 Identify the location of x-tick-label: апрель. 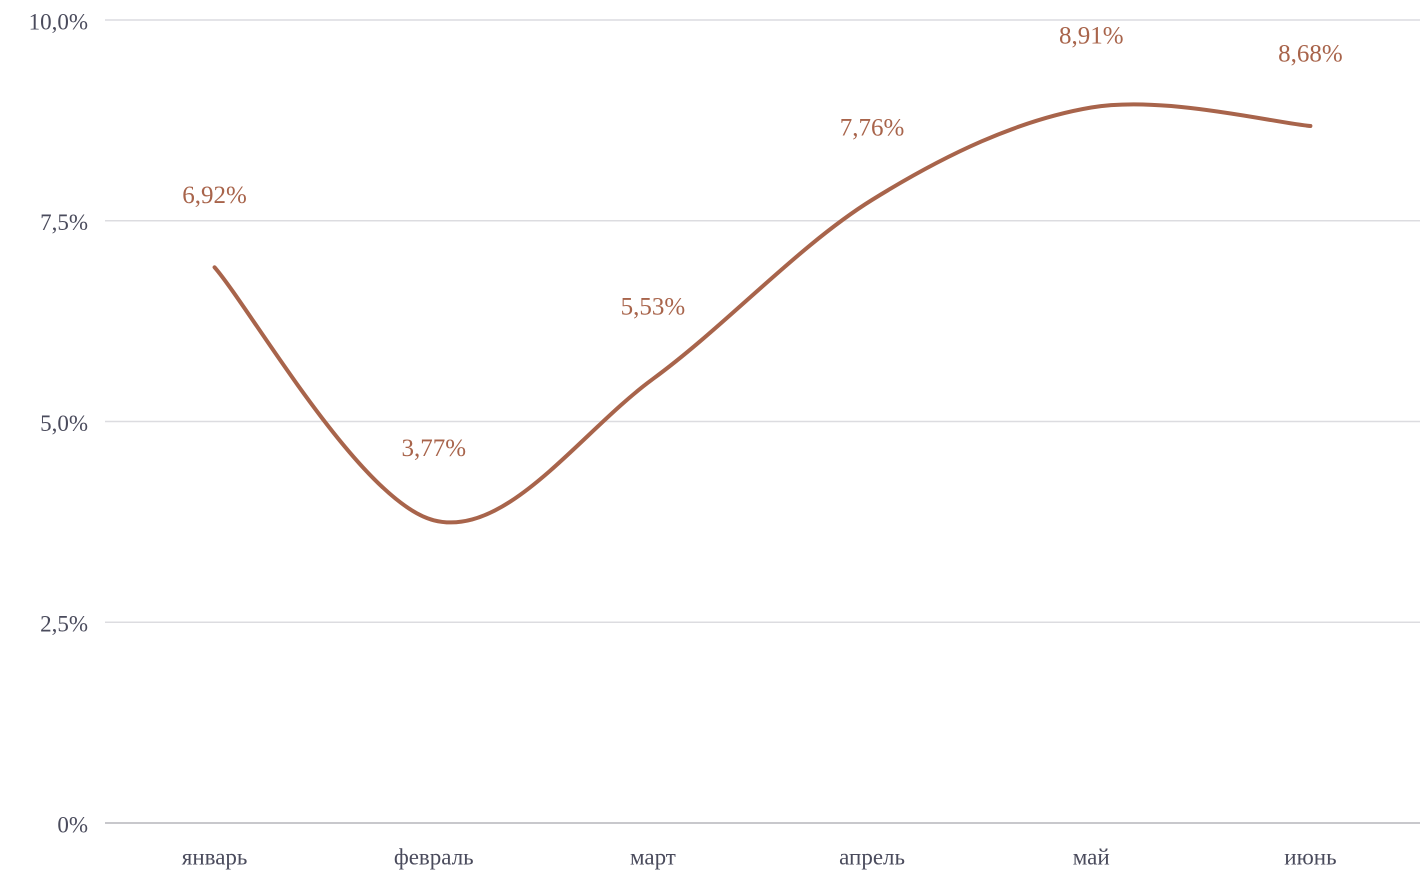
(872, 856).